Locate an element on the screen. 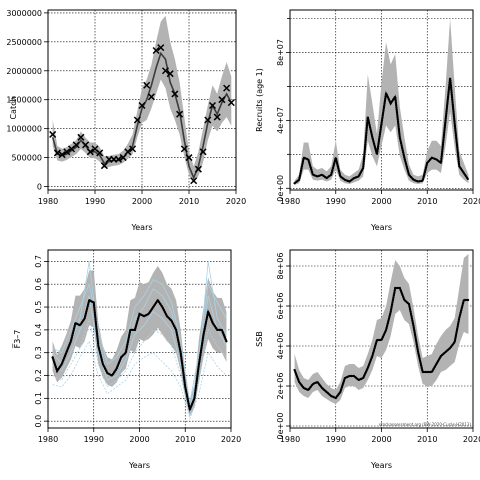  y-tick-label: 0.2 is located at coordinates (38, 375).